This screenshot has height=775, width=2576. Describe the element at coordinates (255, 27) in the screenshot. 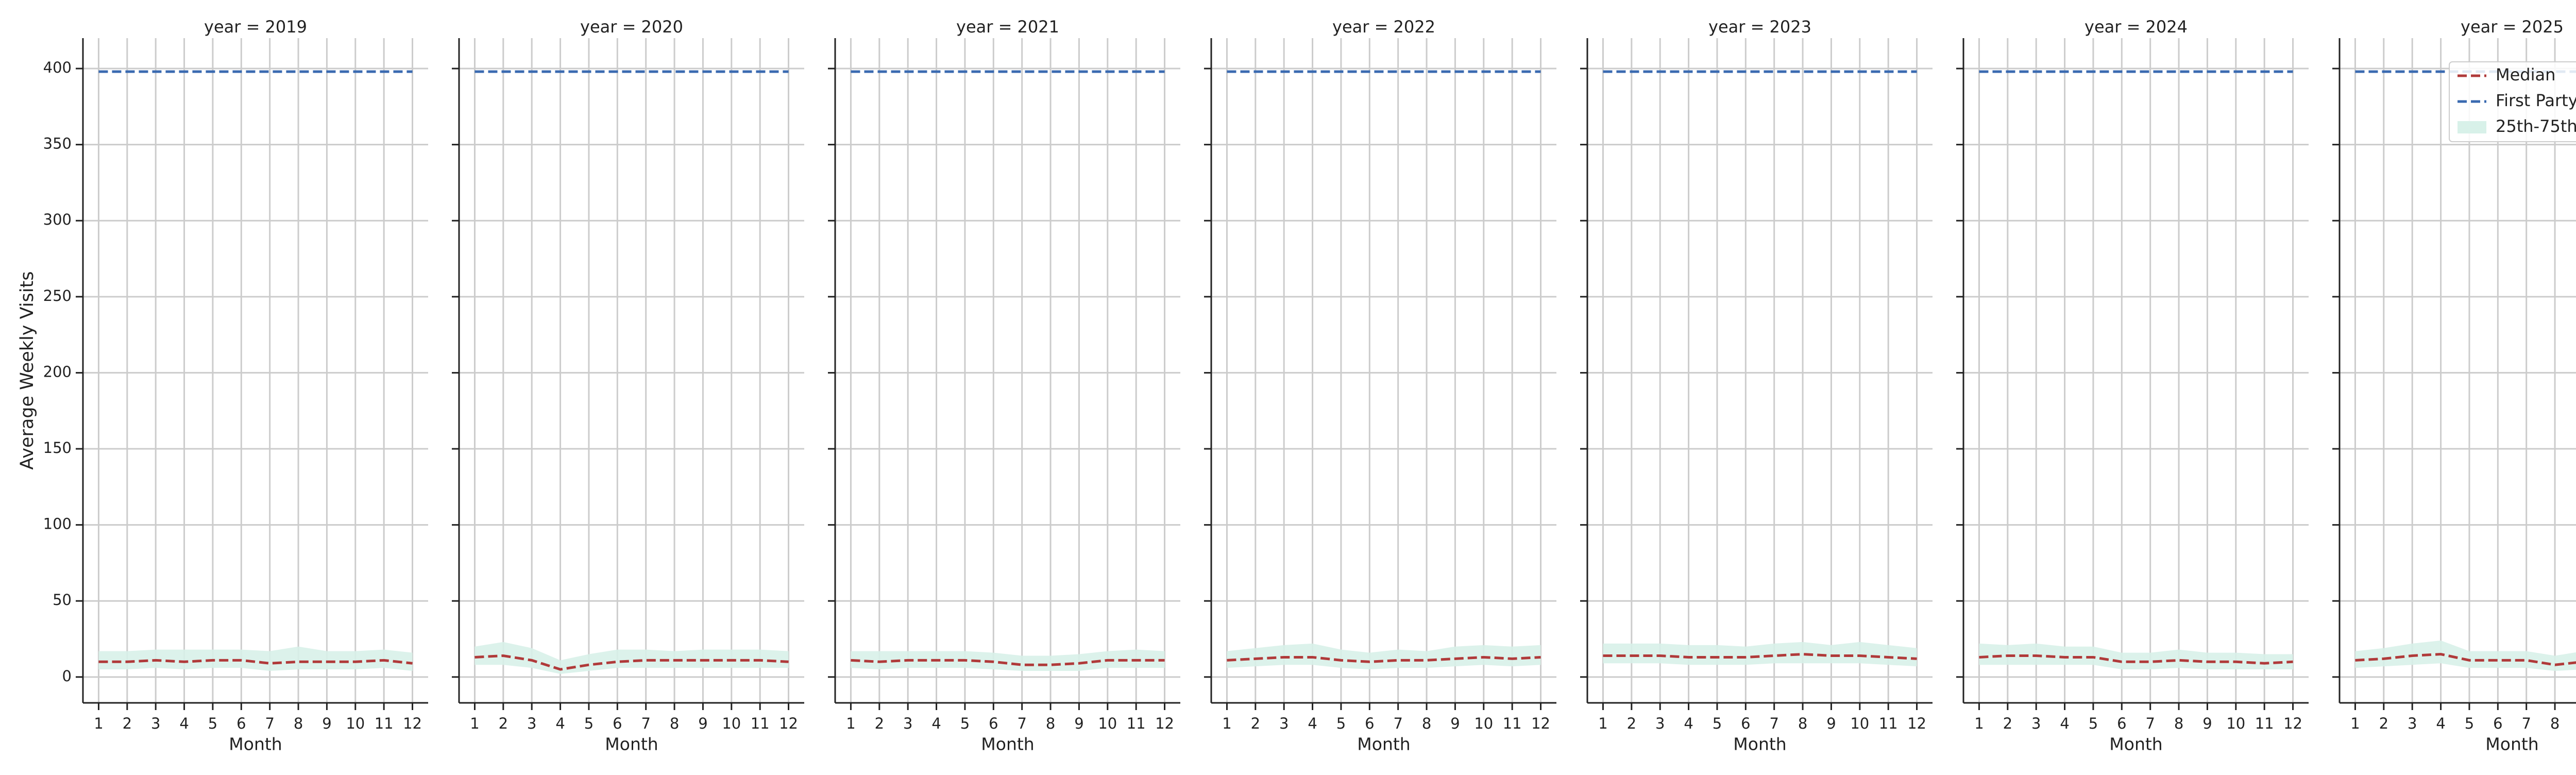

I see `panel-title: year = 2019` at that location.